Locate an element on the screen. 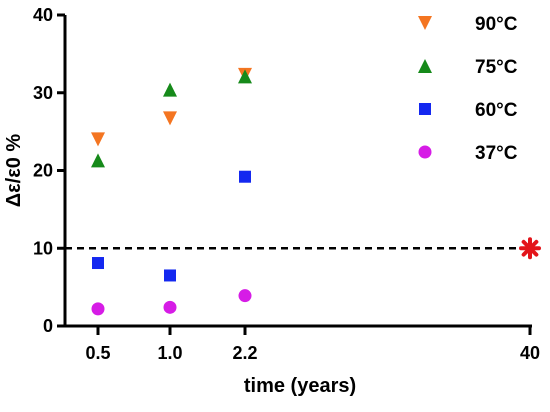 The image size is (550, 412). highlight-point-asterisk is located at coordinates (530, 248).